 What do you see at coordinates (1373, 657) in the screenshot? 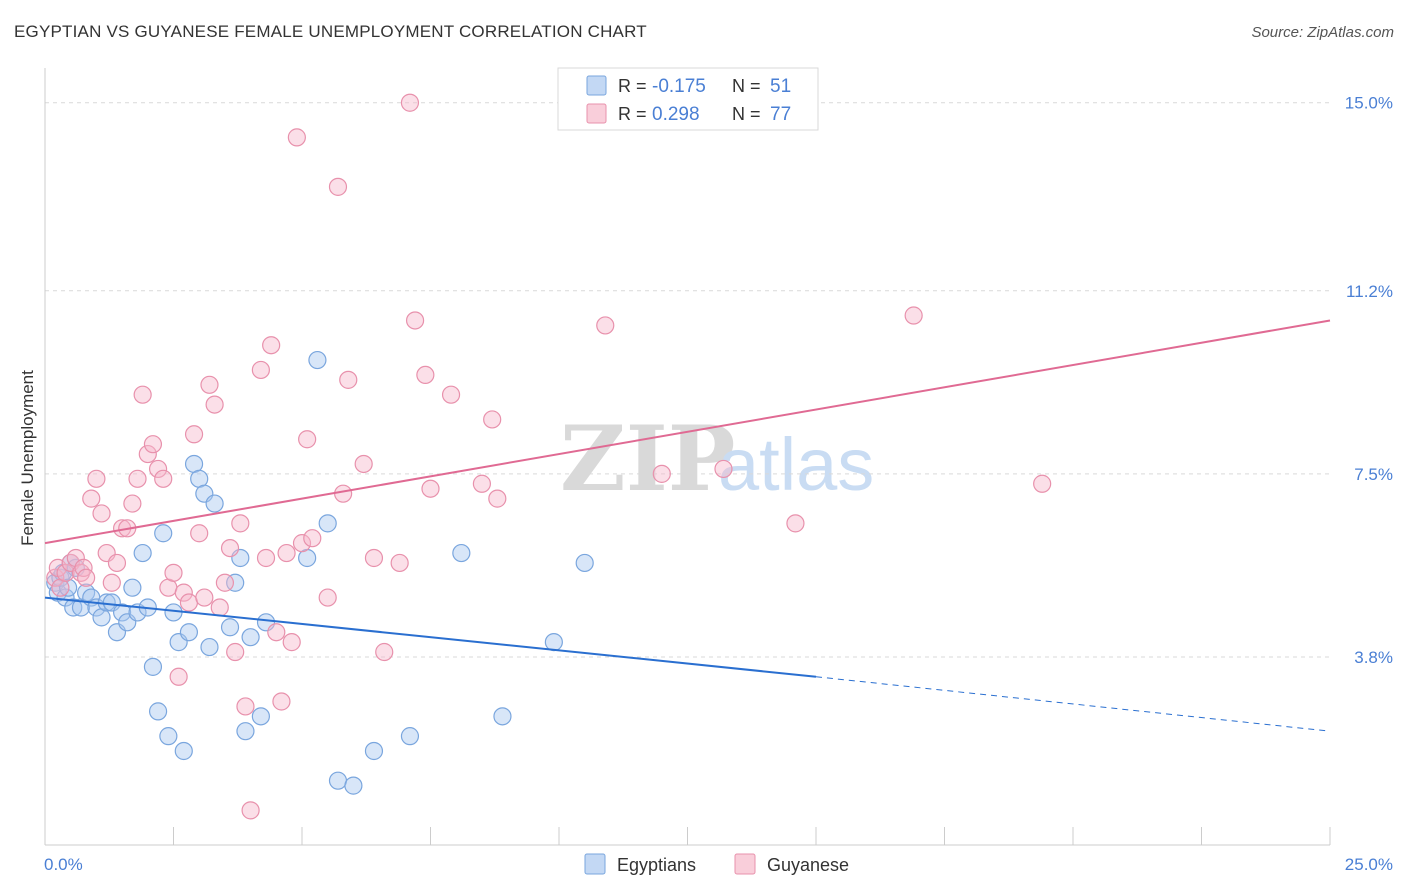
I see `y-tick-label: 3.8%` at bounding box center [1373, 657].